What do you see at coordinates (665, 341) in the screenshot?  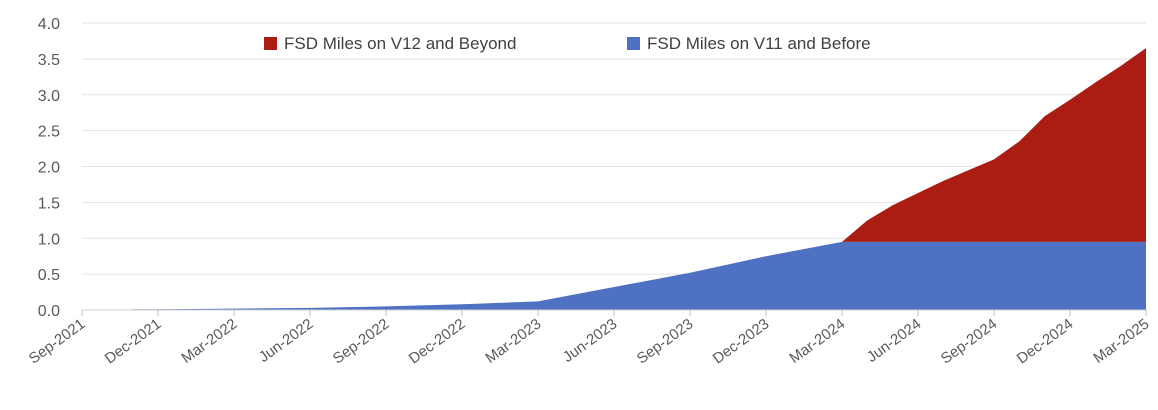 I see `x-tick-label: Sep-2023` at bounding box center [665, 341].